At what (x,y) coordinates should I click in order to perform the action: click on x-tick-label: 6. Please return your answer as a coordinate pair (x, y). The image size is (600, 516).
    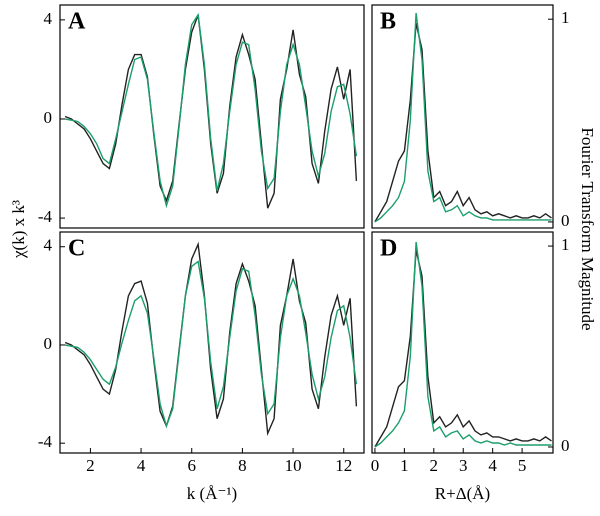
    Looking at the image, I should click on (191, 465).